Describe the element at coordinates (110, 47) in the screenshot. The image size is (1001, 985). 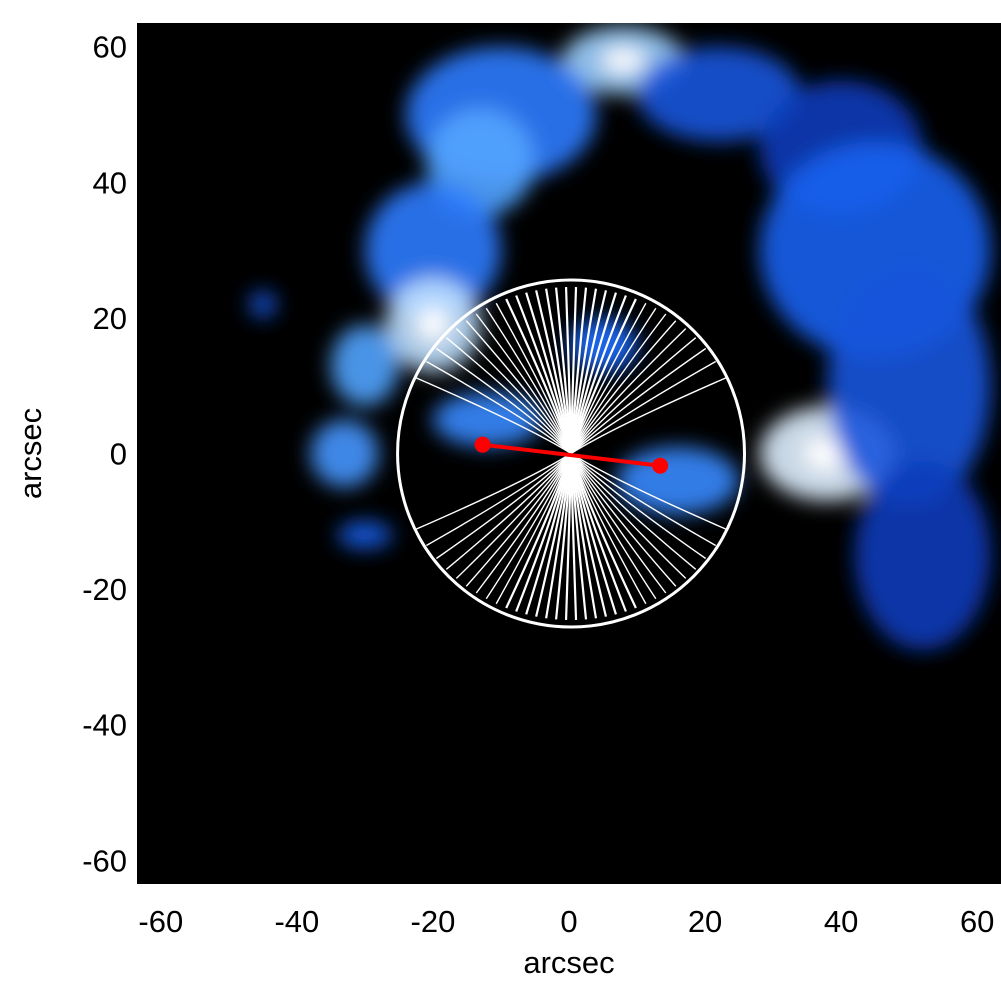
I see `y-tick-label: 60` at that location.